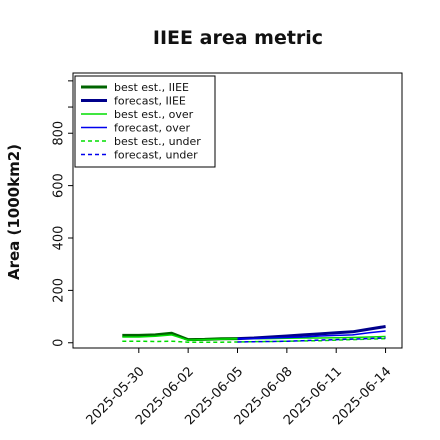 This screenshot has height=440, width=440. What do you see at coordinates (154, 114) in the screenshot?
I see `legend-label-best-est-over: best est., over` at bounding box center [154, 114].